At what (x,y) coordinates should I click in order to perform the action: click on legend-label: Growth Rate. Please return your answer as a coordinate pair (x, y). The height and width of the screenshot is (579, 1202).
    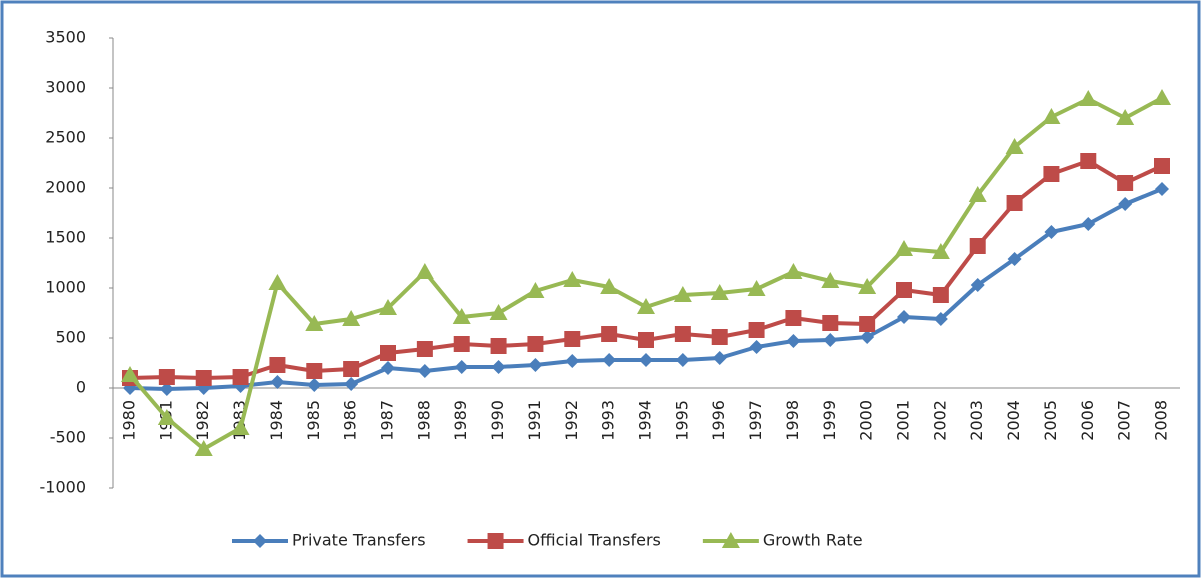
    Looking at the image, I should click on (813, 540).